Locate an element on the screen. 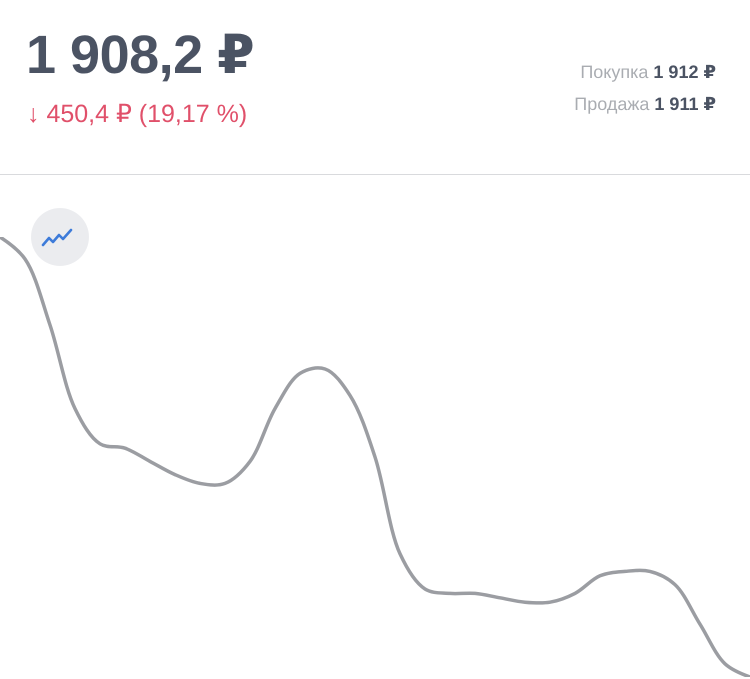 This screenshot has height=679, width=750. chart-subtitle: ↓ 450,4 ₽ (19,17 %) is located at coordinates (137, 114).